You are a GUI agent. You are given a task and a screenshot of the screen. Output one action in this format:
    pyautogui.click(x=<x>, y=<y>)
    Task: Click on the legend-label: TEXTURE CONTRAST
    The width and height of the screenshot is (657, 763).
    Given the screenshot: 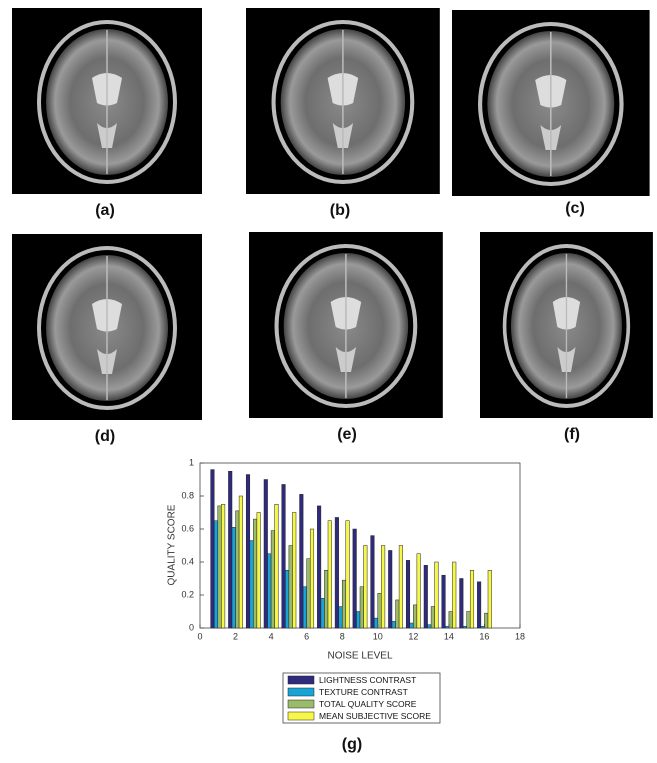 What is the action you would take?
    pyautogui.click(x=363, y=692)
    